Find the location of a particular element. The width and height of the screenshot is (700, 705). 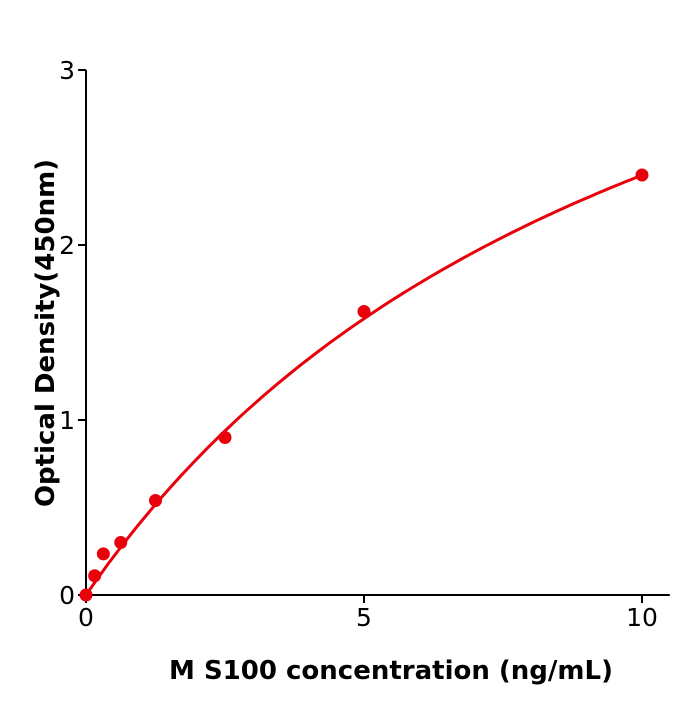

x-tick-label: 0 is located at coordinates (86, 617).